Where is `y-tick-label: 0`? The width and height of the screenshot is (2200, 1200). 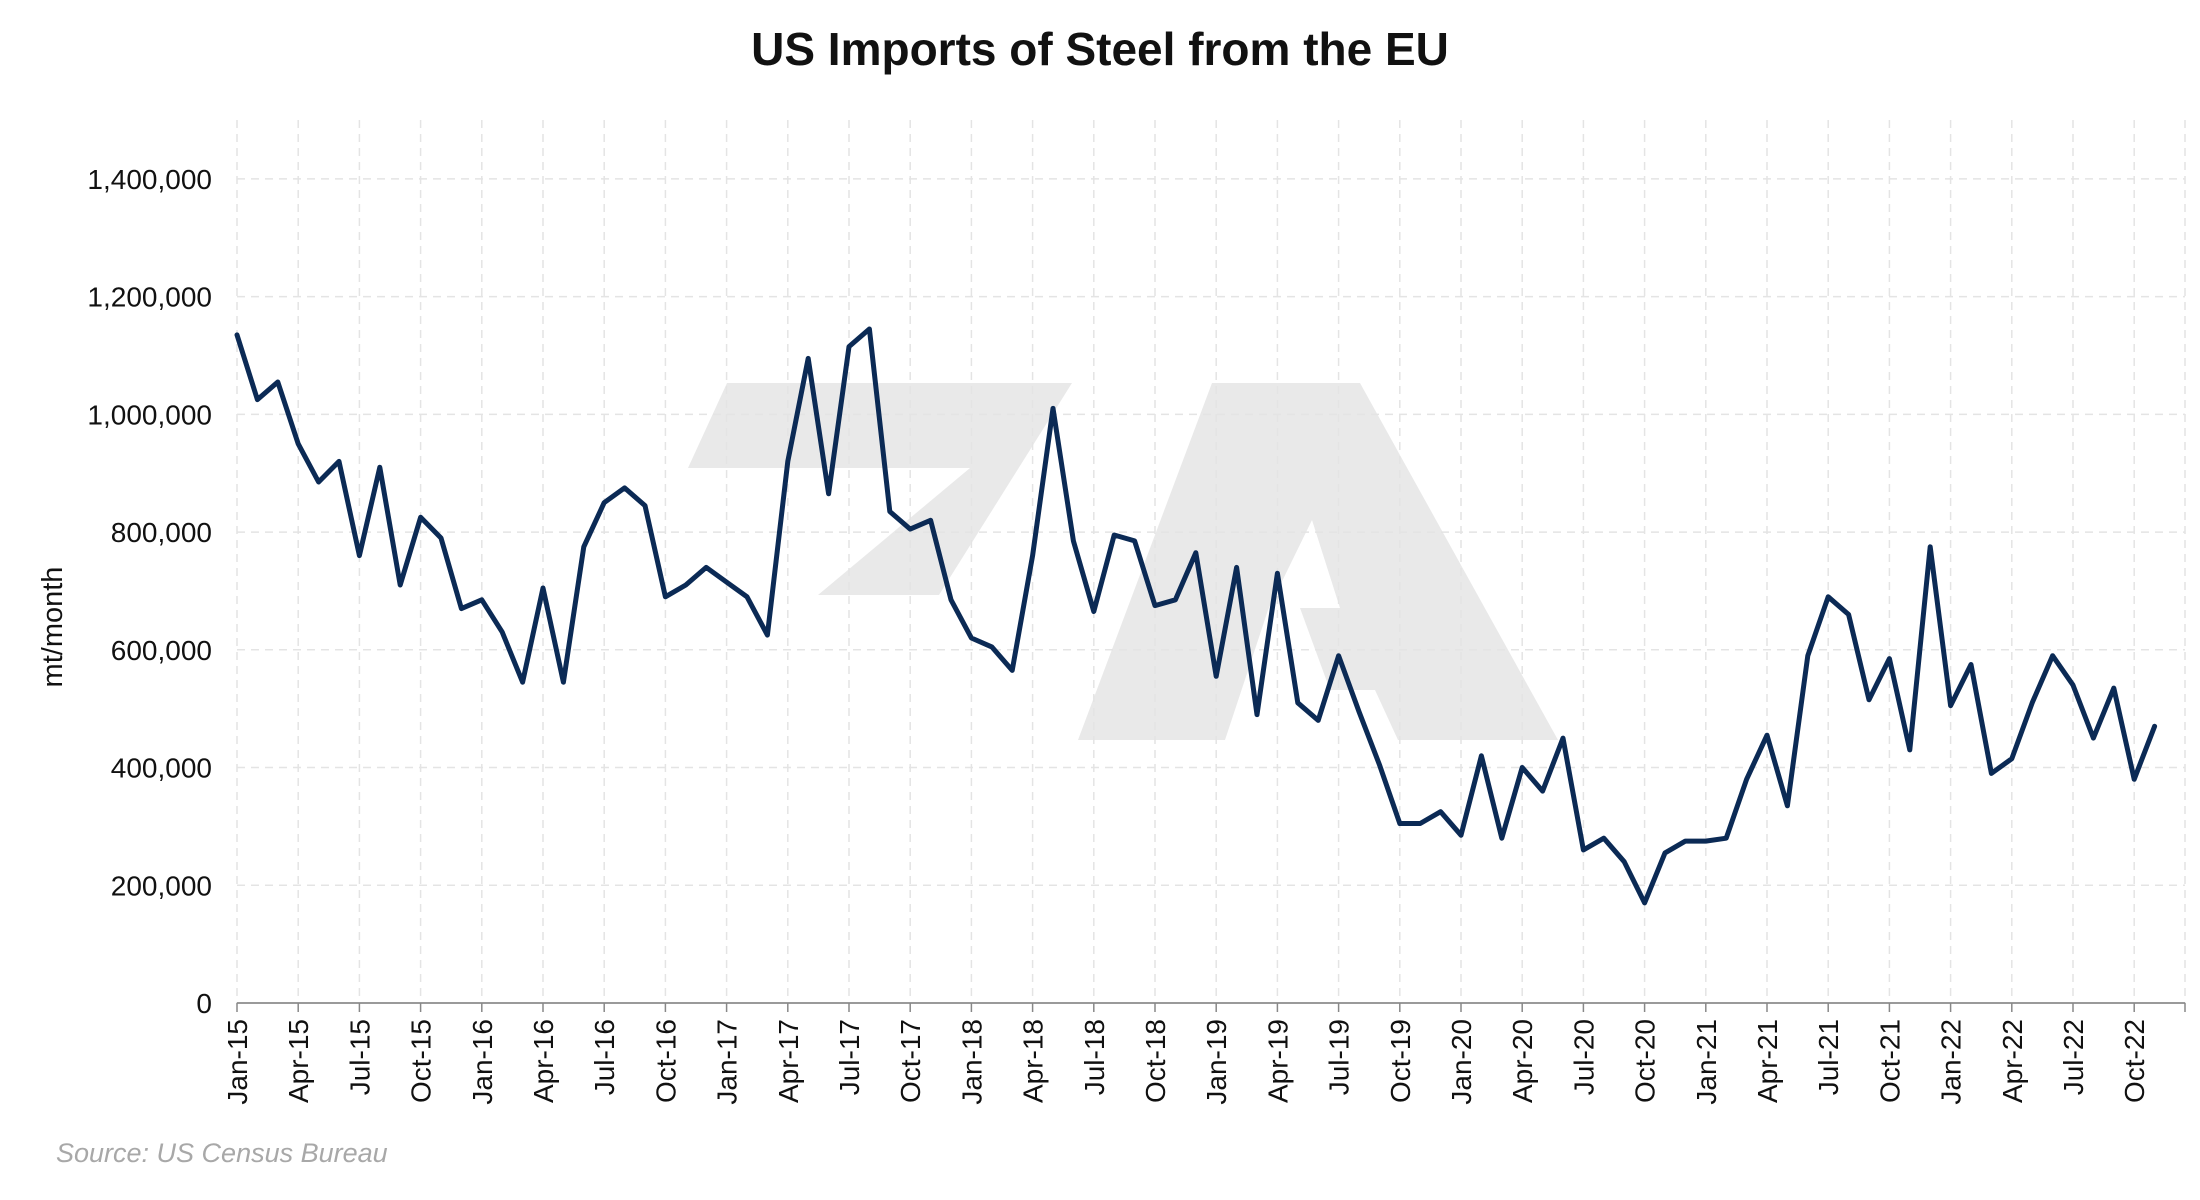 y-tick-label: 0 is located at coordinates (204, 1003).